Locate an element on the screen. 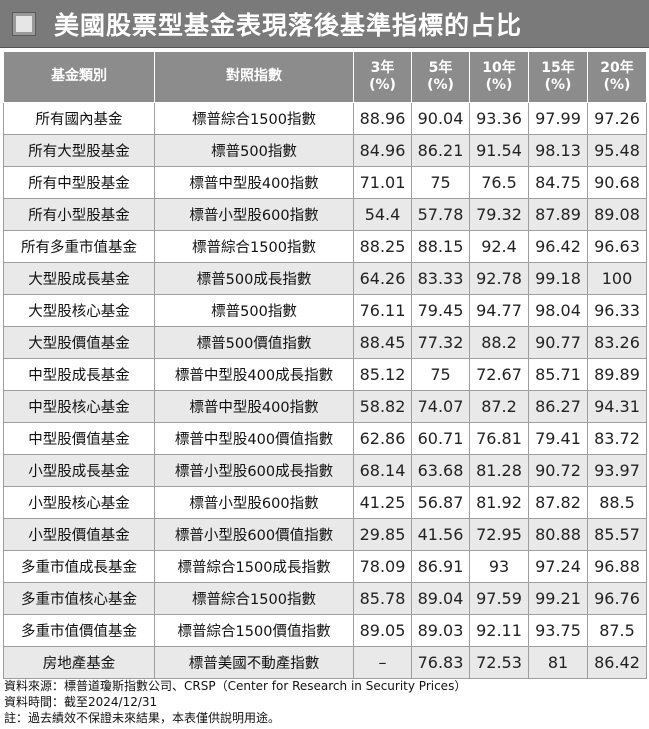 Image resolution: width=649 pixels, height=729 pixels. header-benchmark: 對照指數 is located at coordinates (254, 77).